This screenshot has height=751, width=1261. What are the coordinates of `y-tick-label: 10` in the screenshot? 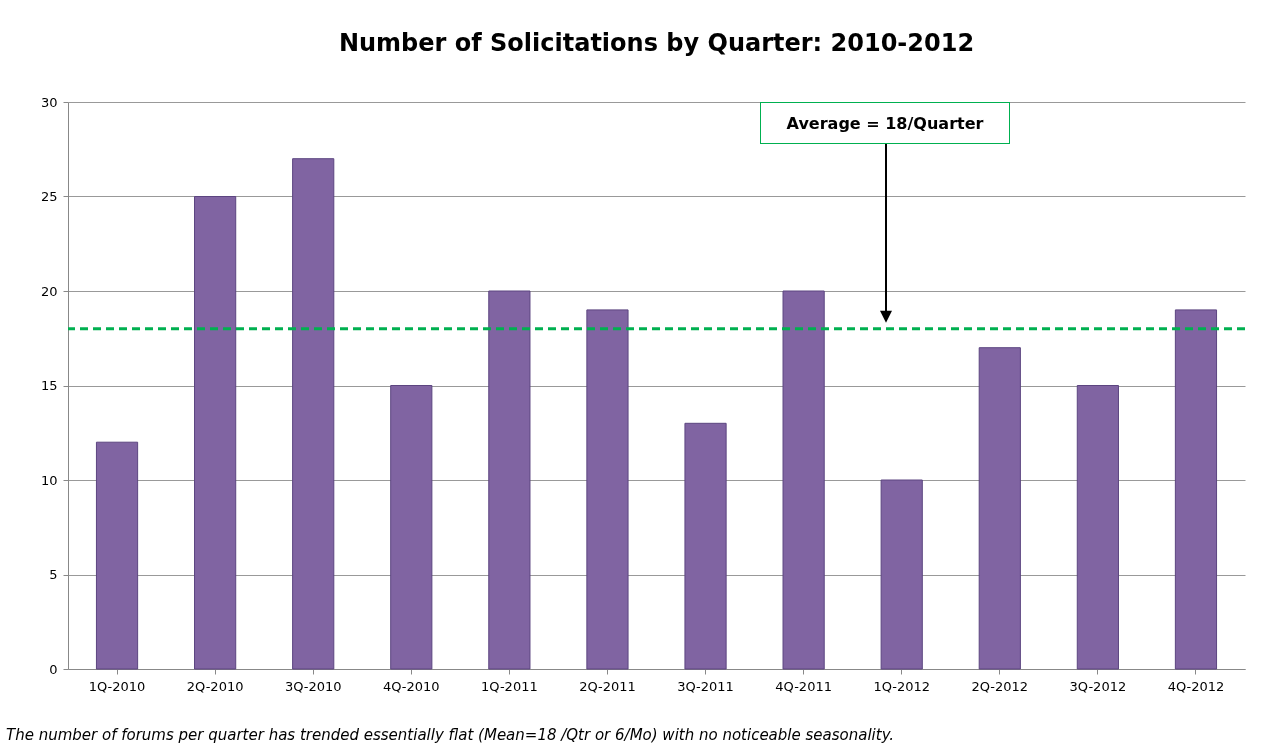 It's located at (49, 480).